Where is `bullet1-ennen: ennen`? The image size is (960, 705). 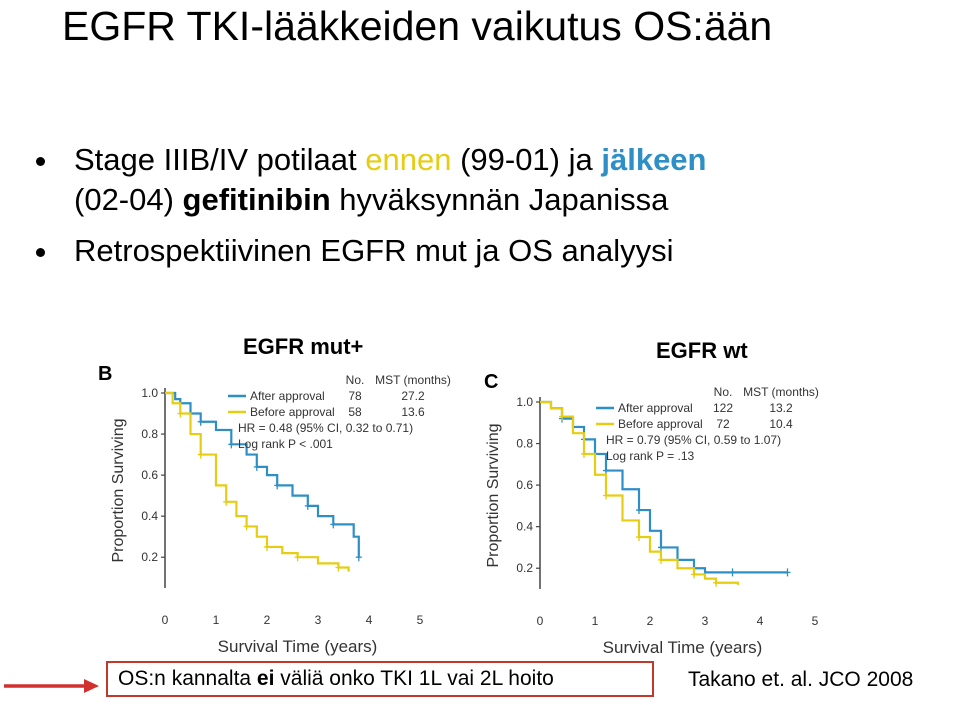
bullet1-ennen: ennen is located at coordinates (408, 159).